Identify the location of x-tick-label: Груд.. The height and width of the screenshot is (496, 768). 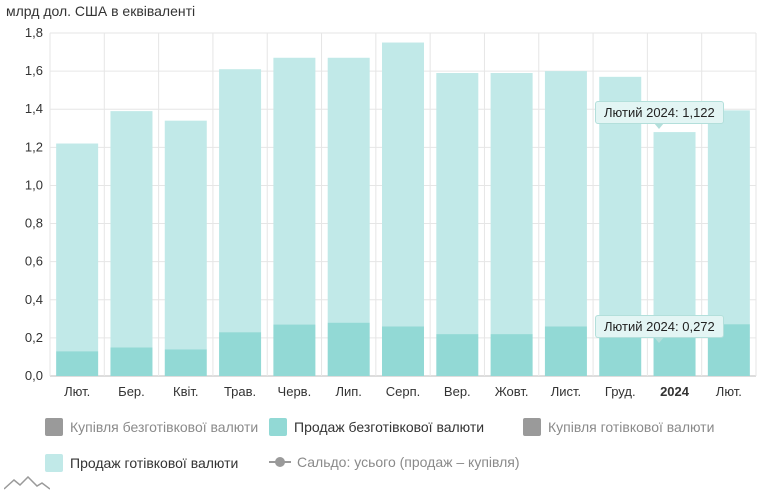
(620, 391).